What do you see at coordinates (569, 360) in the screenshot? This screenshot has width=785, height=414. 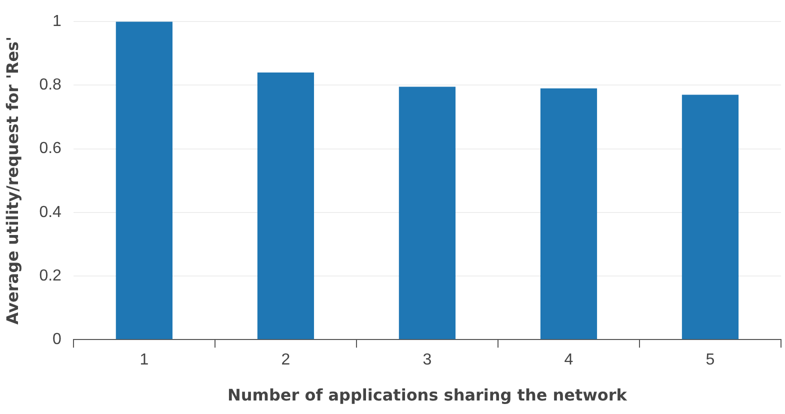 I see `x-tick-label: 4` at bounding box center [569, 360].